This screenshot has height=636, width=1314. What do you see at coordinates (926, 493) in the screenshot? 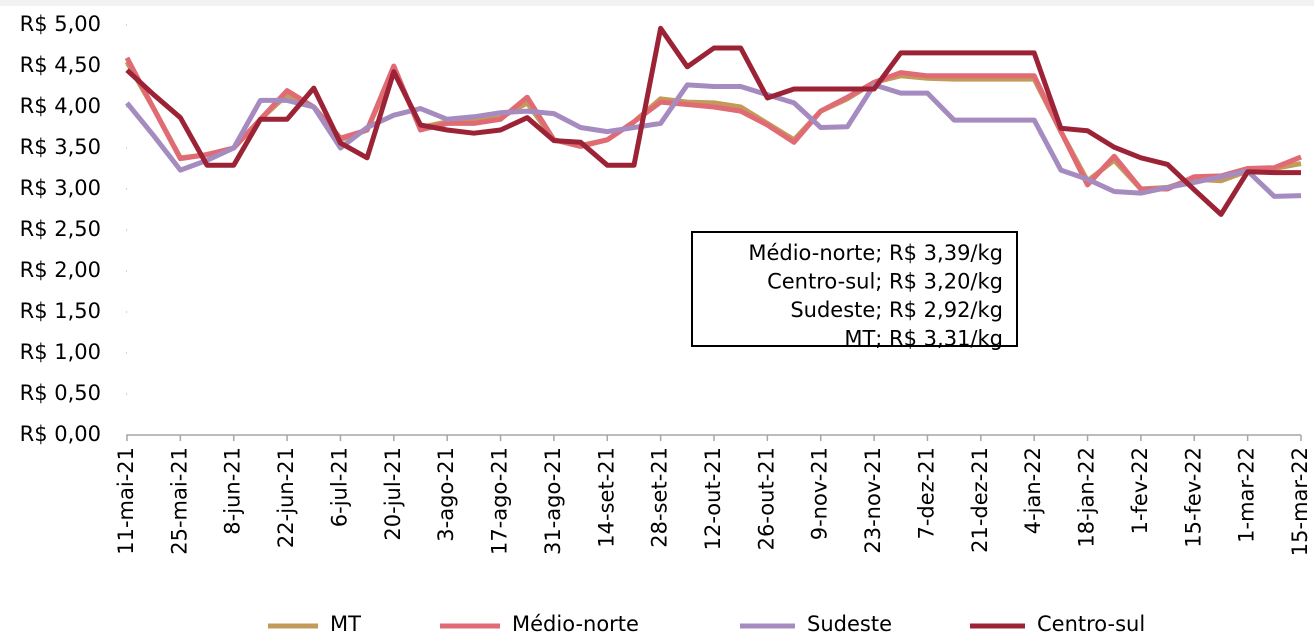
I see `x-tick-label: 7-dez-21` at bounding box center [926, 493].